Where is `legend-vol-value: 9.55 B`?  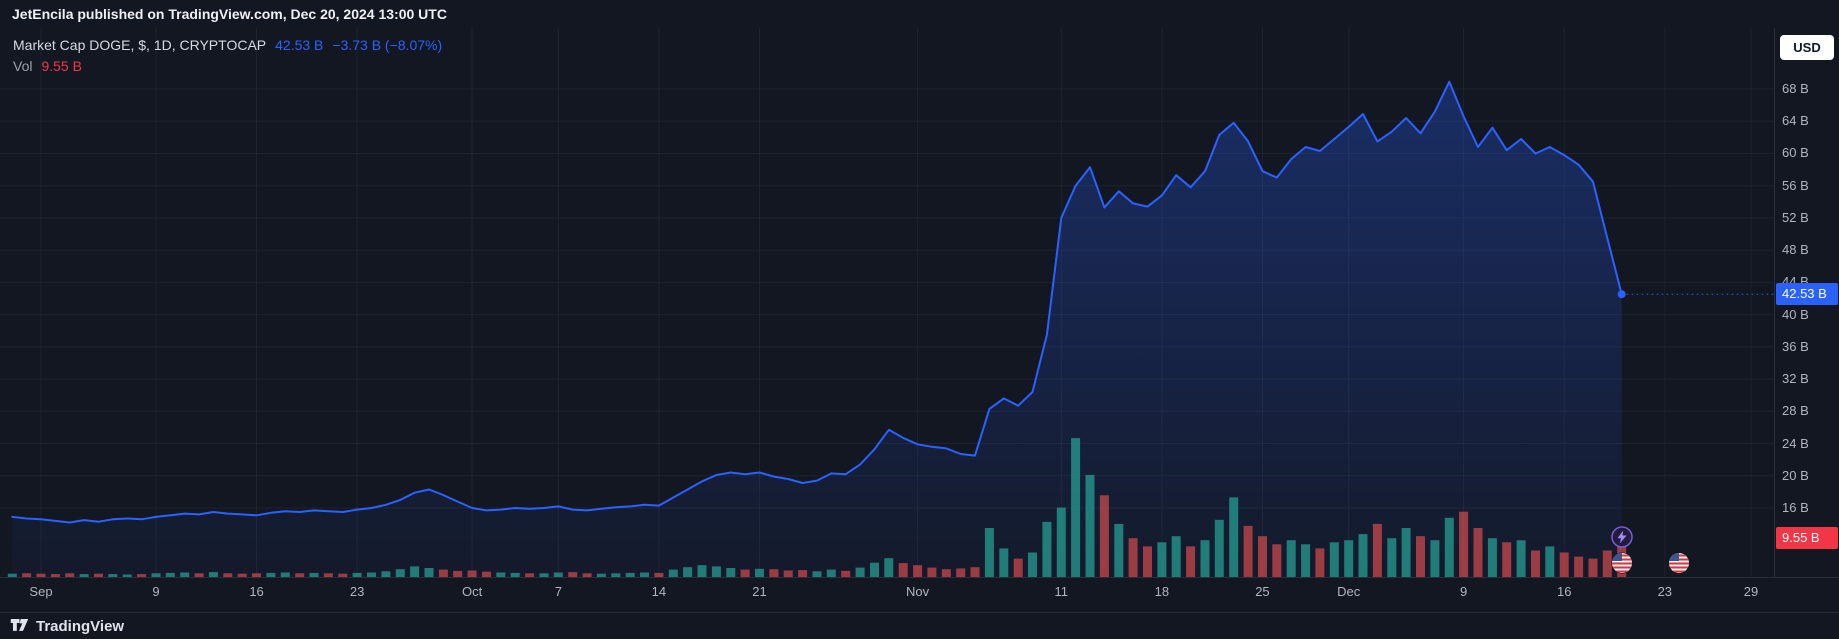
legend-vol-value: 9.55 B is located at coordinates (61, 66).